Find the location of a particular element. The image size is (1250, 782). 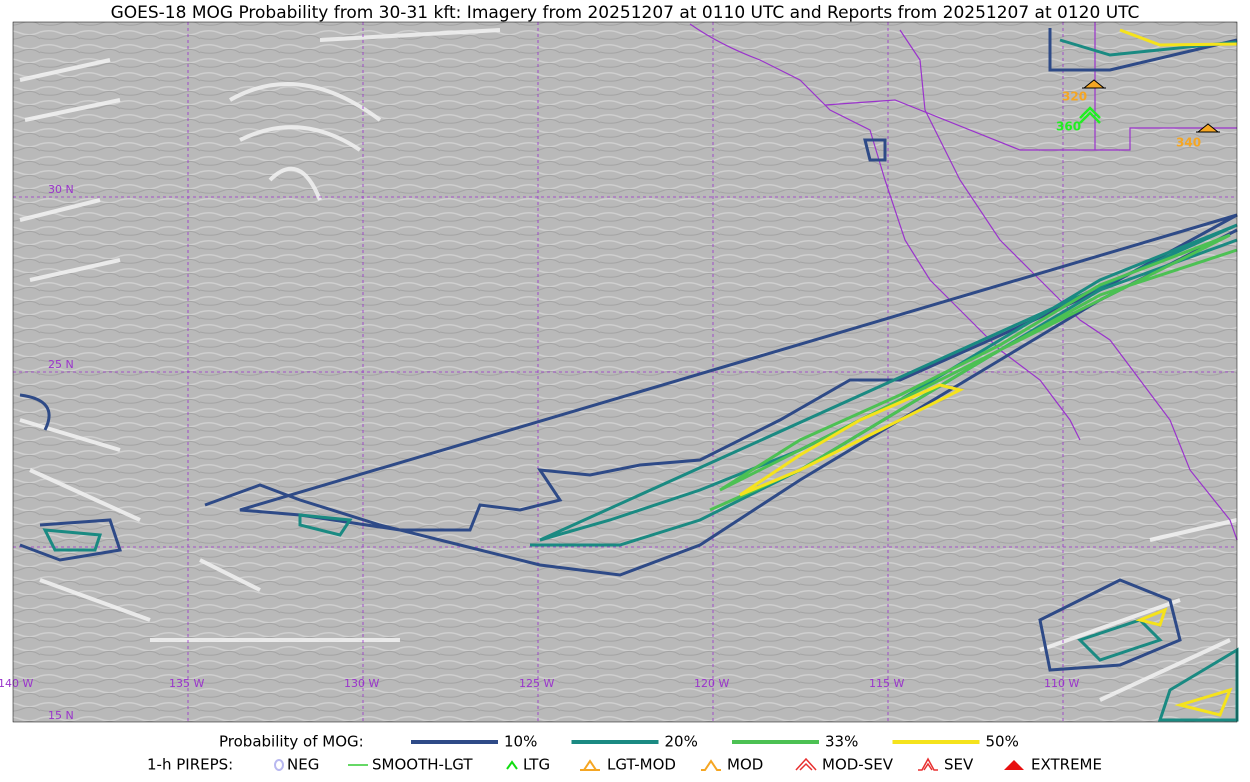

lon-label: 115 W is located at coordinates (886, 683).